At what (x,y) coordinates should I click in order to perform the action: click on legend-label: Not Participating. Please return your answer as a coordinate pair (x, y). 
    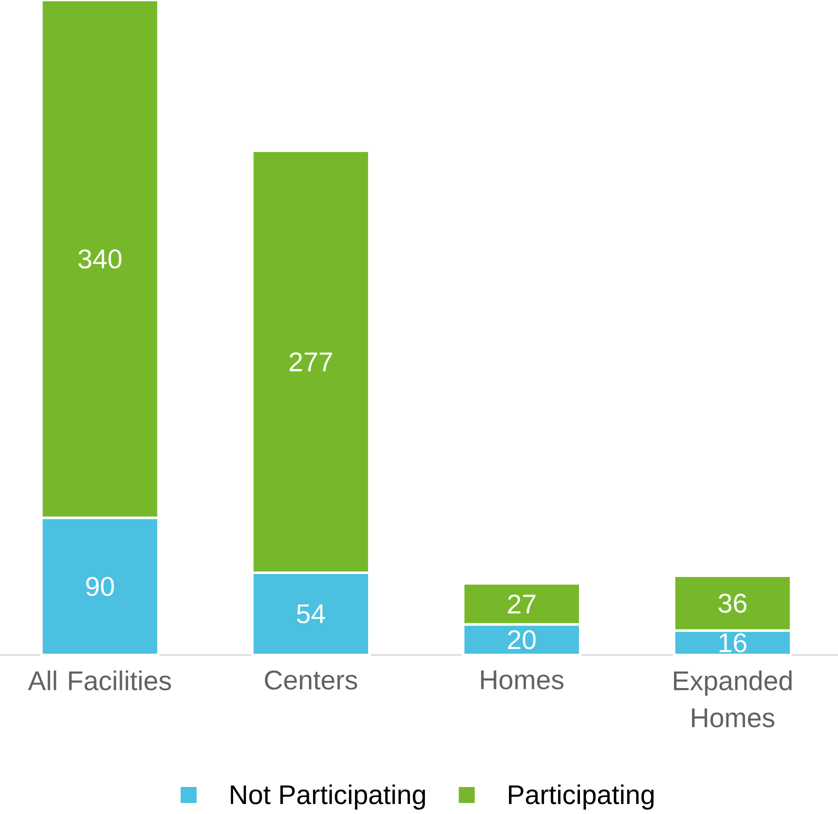
    Looking at the image, I should click on (327, 797).